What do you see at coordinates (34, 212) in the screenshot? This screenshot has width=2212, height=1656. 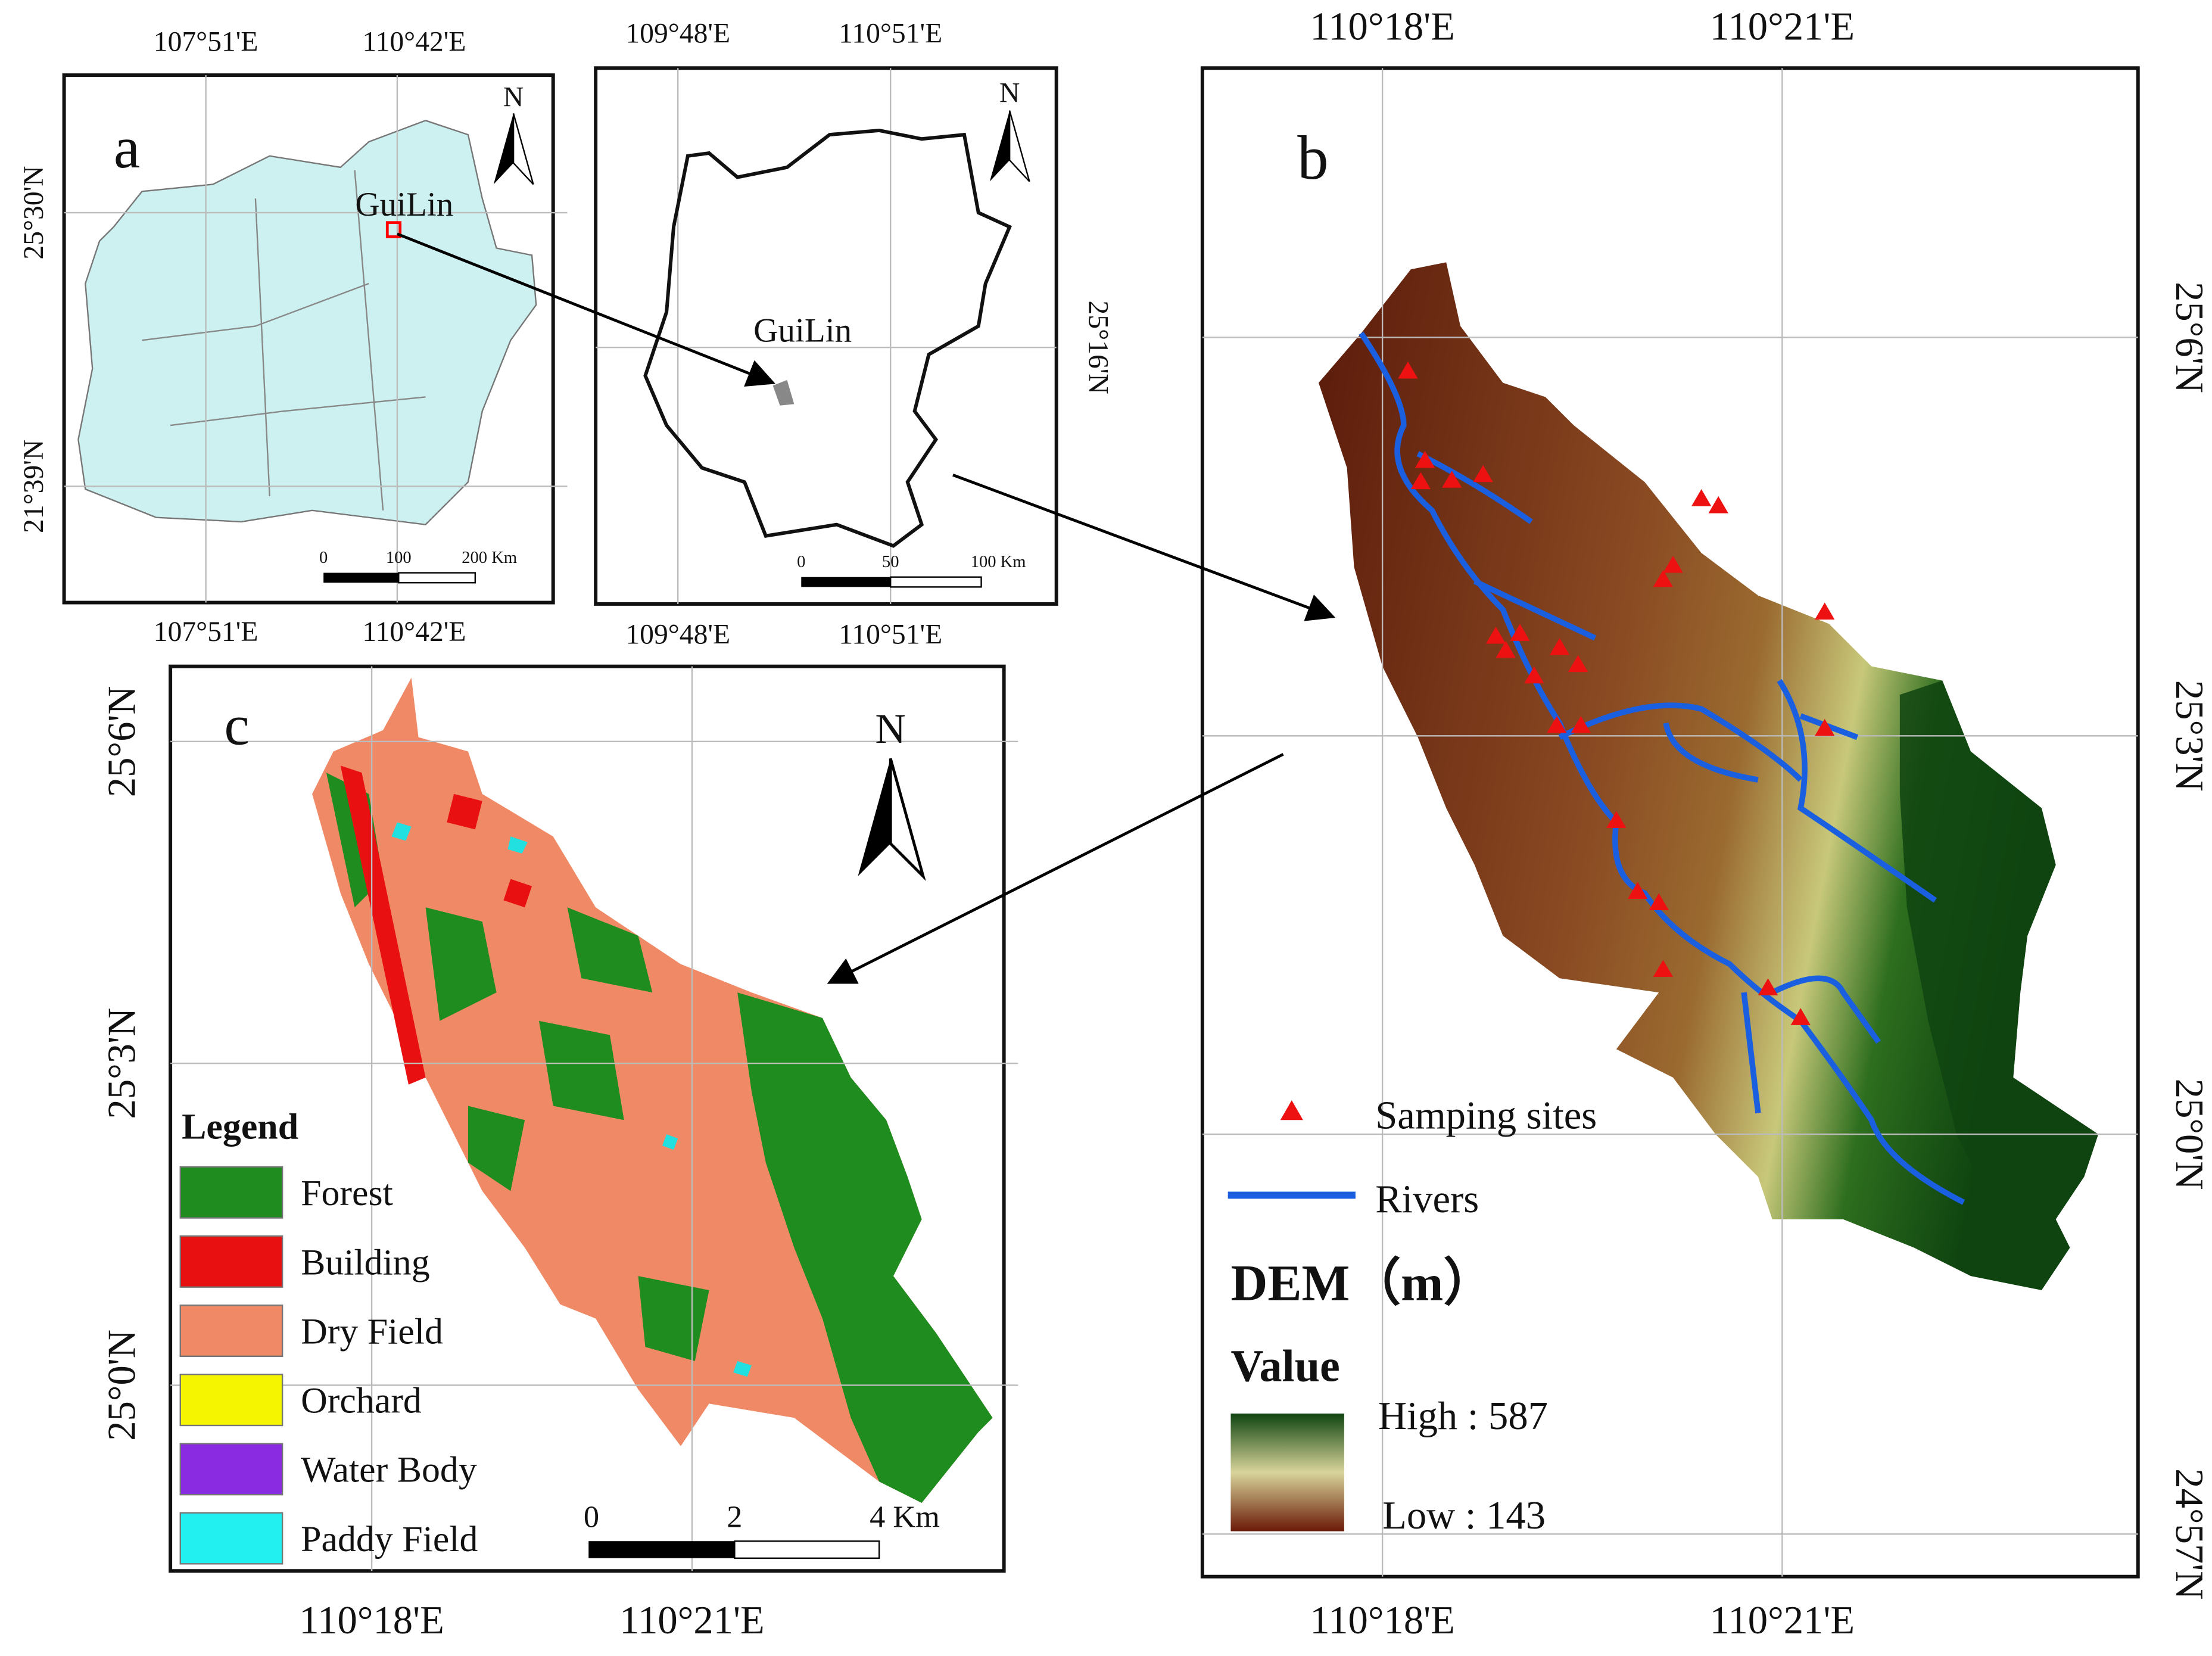 I see `lat-label: 25°30'N` at bounding box center [34, 212].